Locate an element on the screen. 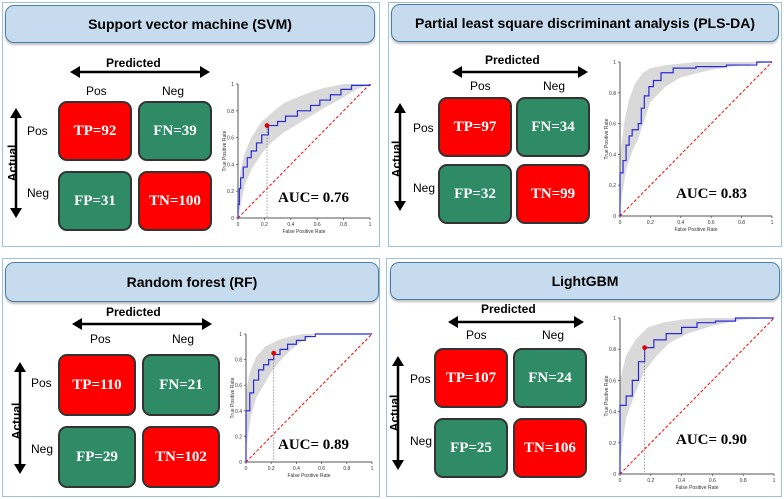  tn-cell: TN=100 is located at coordinates (175, 201).